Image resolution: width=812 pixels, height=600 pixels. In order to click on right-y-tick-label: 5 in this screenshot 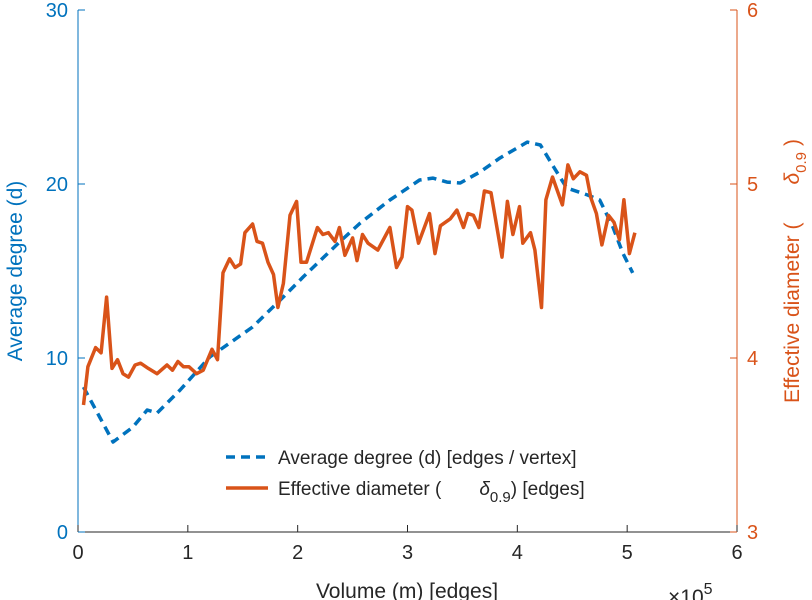, I will do `click(752, 185)`.